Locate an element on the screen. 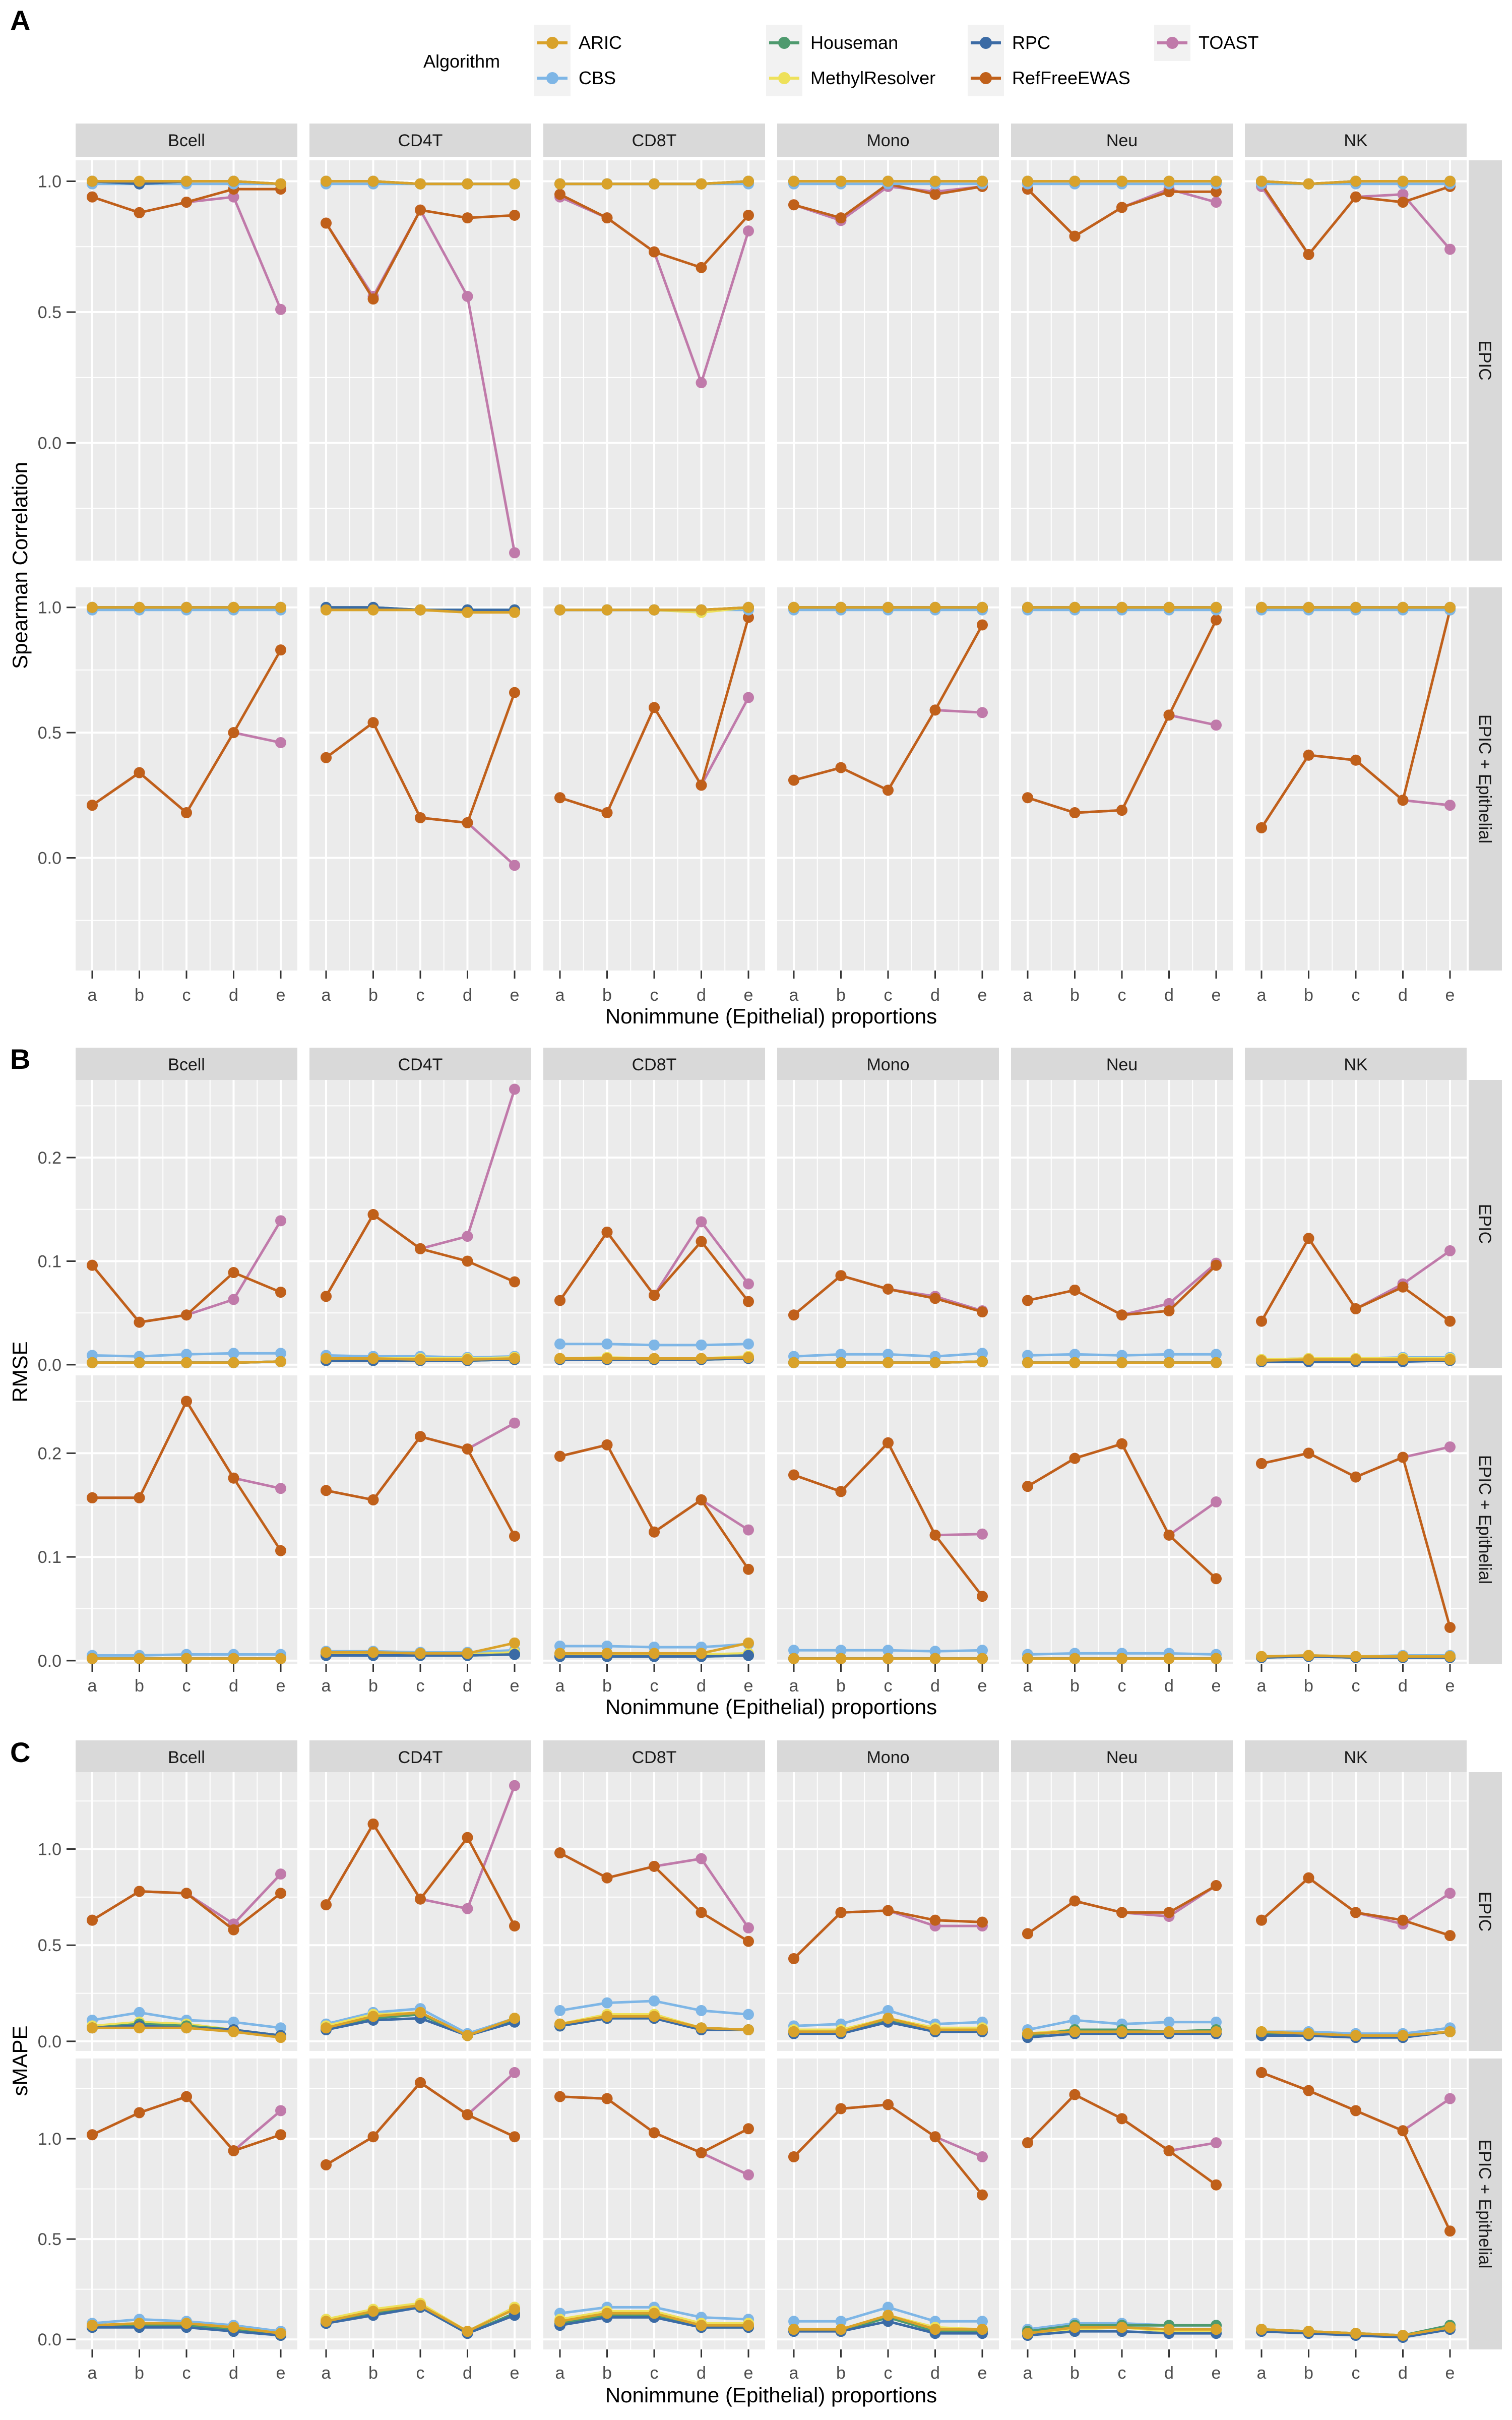 The height and width of the screenshot is (2420, 1512). strip-label: Neu is located at coordinates (1122, 1757).